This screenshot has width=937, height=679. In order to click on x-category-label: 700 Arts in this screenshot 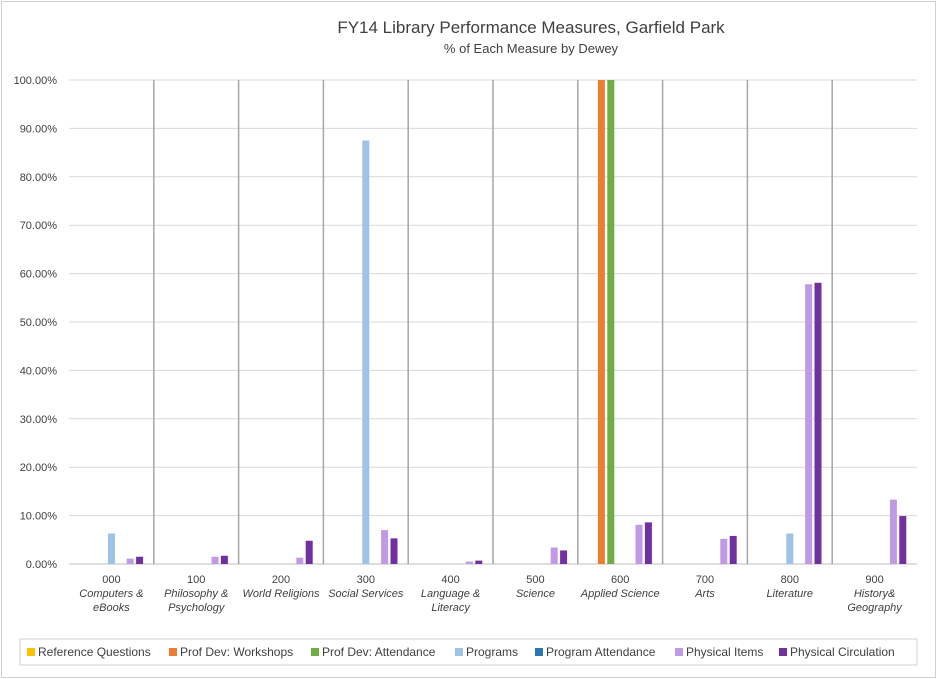, I will do `click(704, 587)`.